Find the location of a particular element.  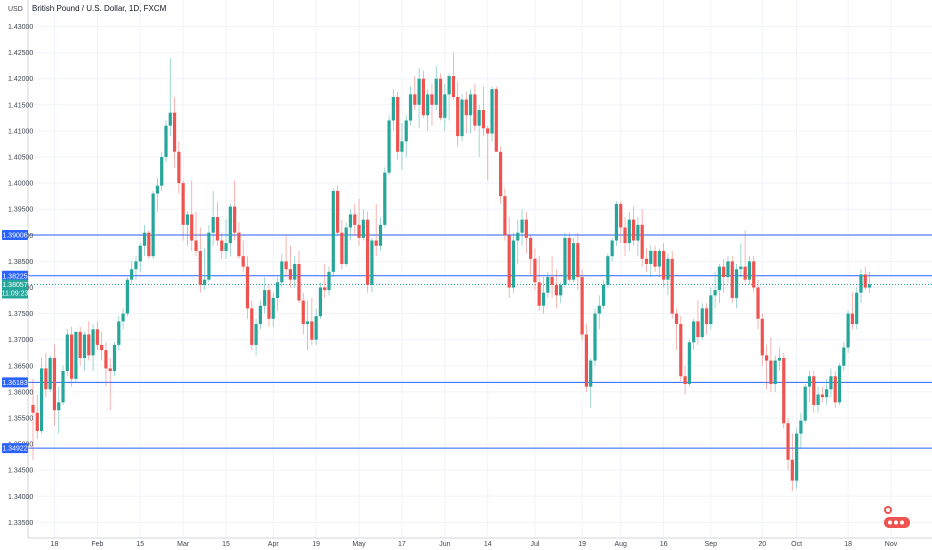

last-price-label: 1.38057 is located at coordinates (14, 285).